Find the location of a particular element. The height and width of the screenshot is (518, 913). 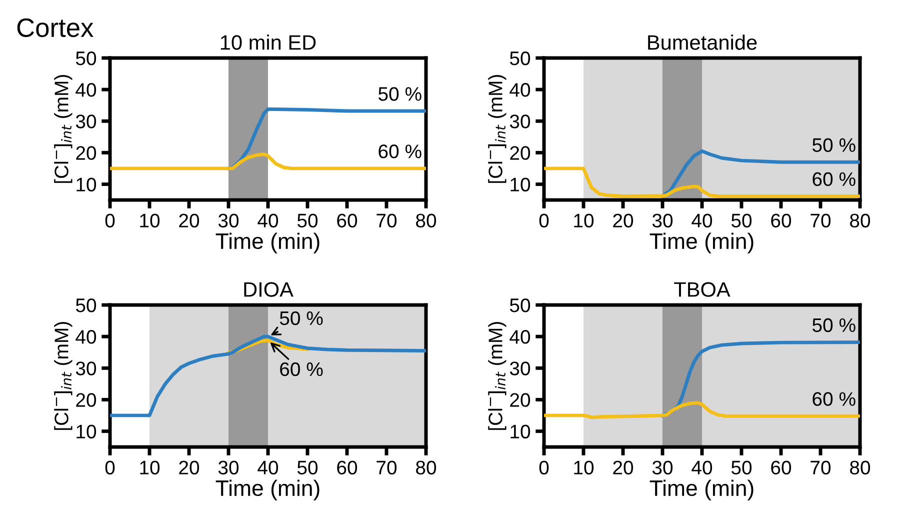

chart-title: Bumetanide is located at coordinates (702, 42).